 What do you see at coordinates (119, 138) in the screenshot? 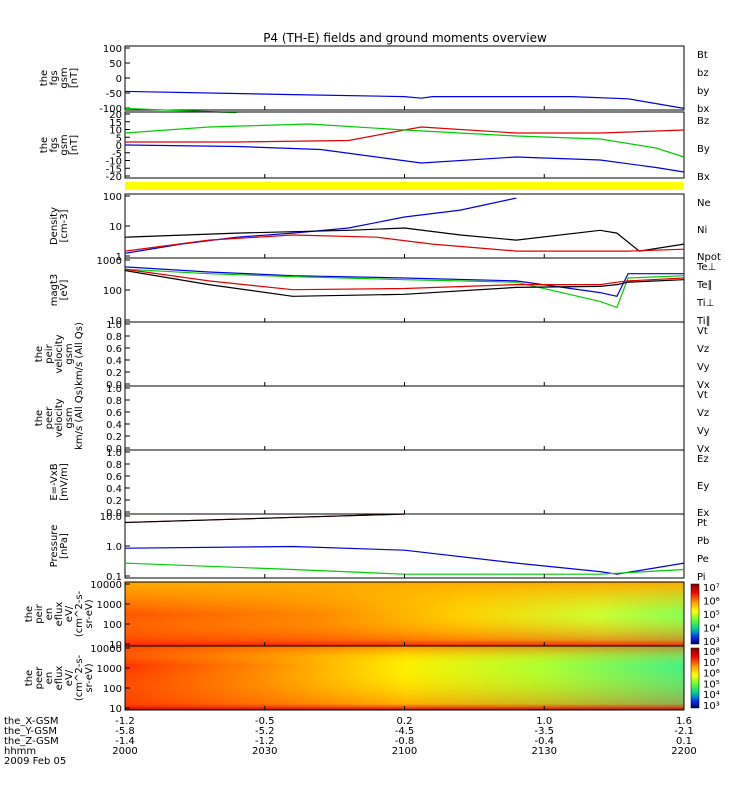
I see `y-tick-label: 5` at bounding box center [119, 138].